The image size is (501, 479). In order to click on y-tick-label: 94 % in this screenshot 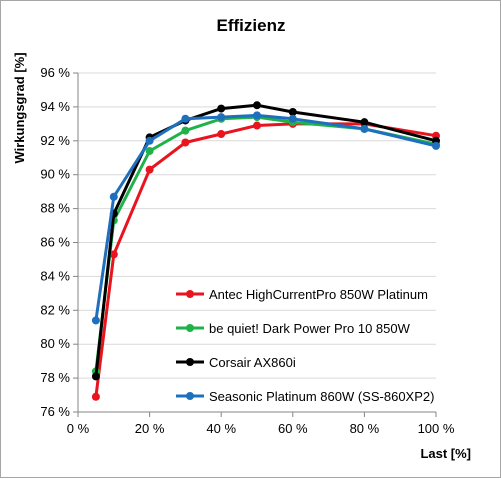, I will do `click(55, 106)`.